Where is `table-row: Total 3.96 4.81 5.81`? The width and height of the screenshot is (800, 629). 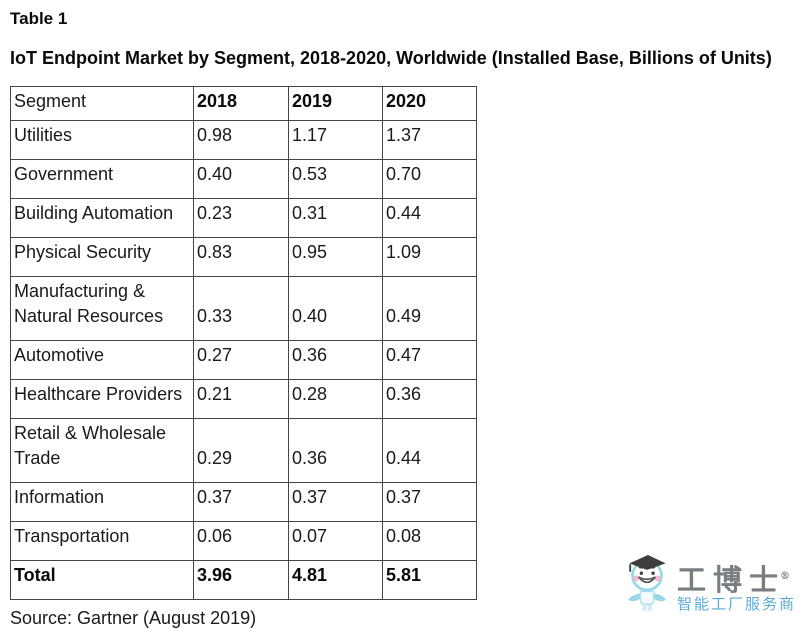 table-row: Total 3.96 4.81 5.81 is located at coordinates (243, 580).